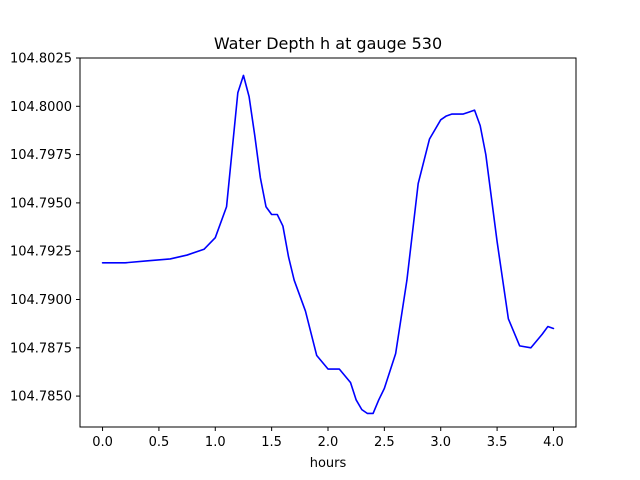 The image size is (640, 480). I want to click on x-tick-label: 2.5, so click(384, 442).